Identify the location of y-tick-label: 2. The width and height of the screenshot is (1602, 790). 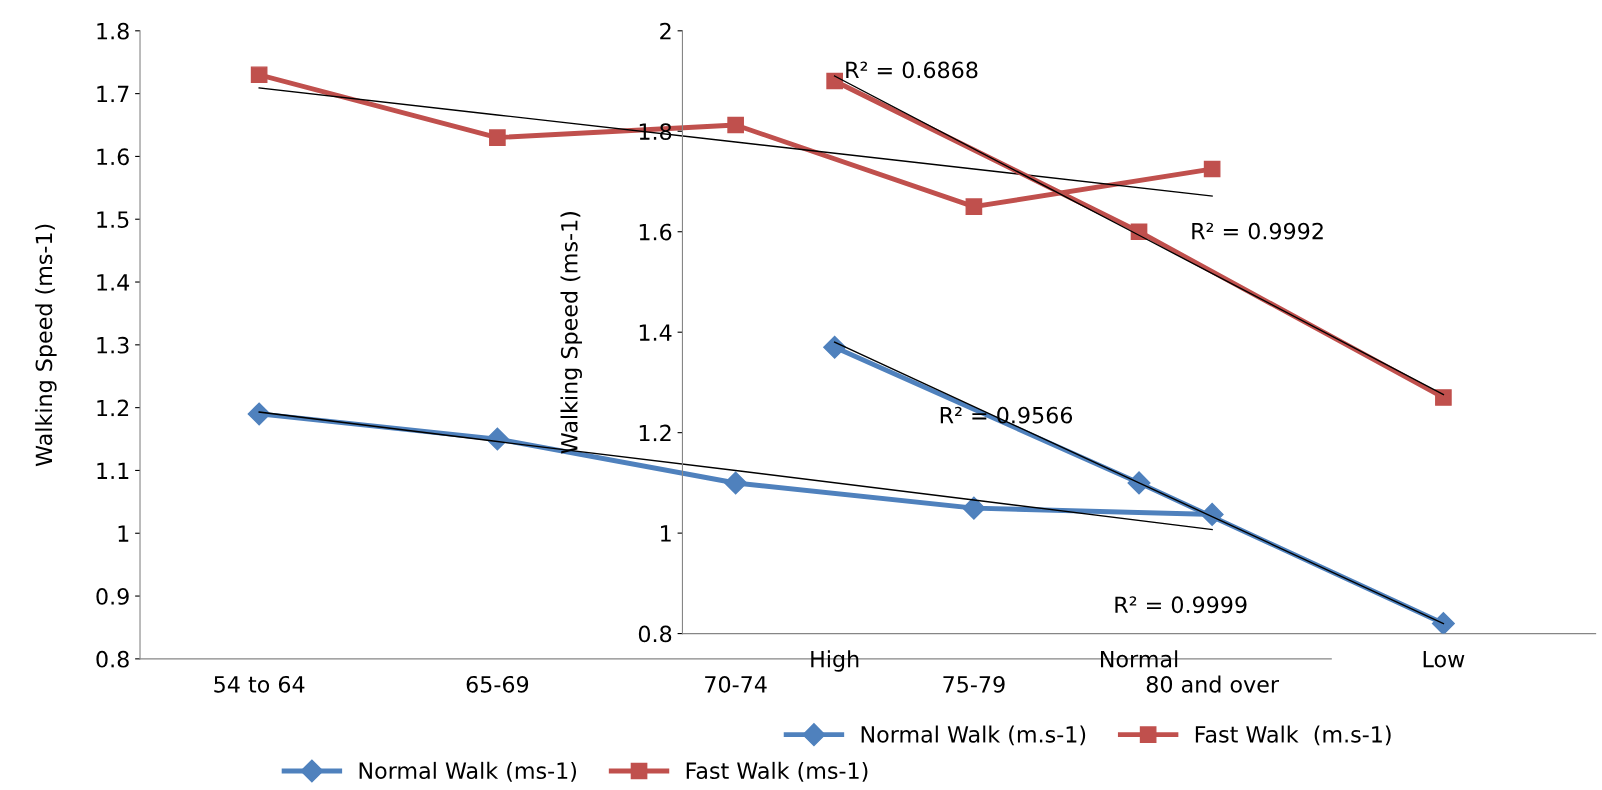
(665, 31).